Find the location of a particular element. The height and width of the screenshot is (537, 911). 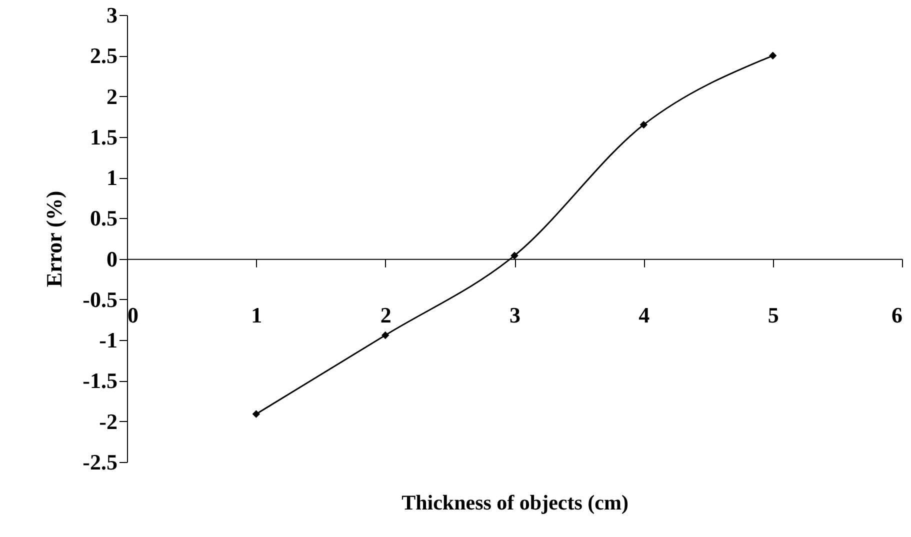

x-tick-label: 4 is located at coordinates (644, 315).